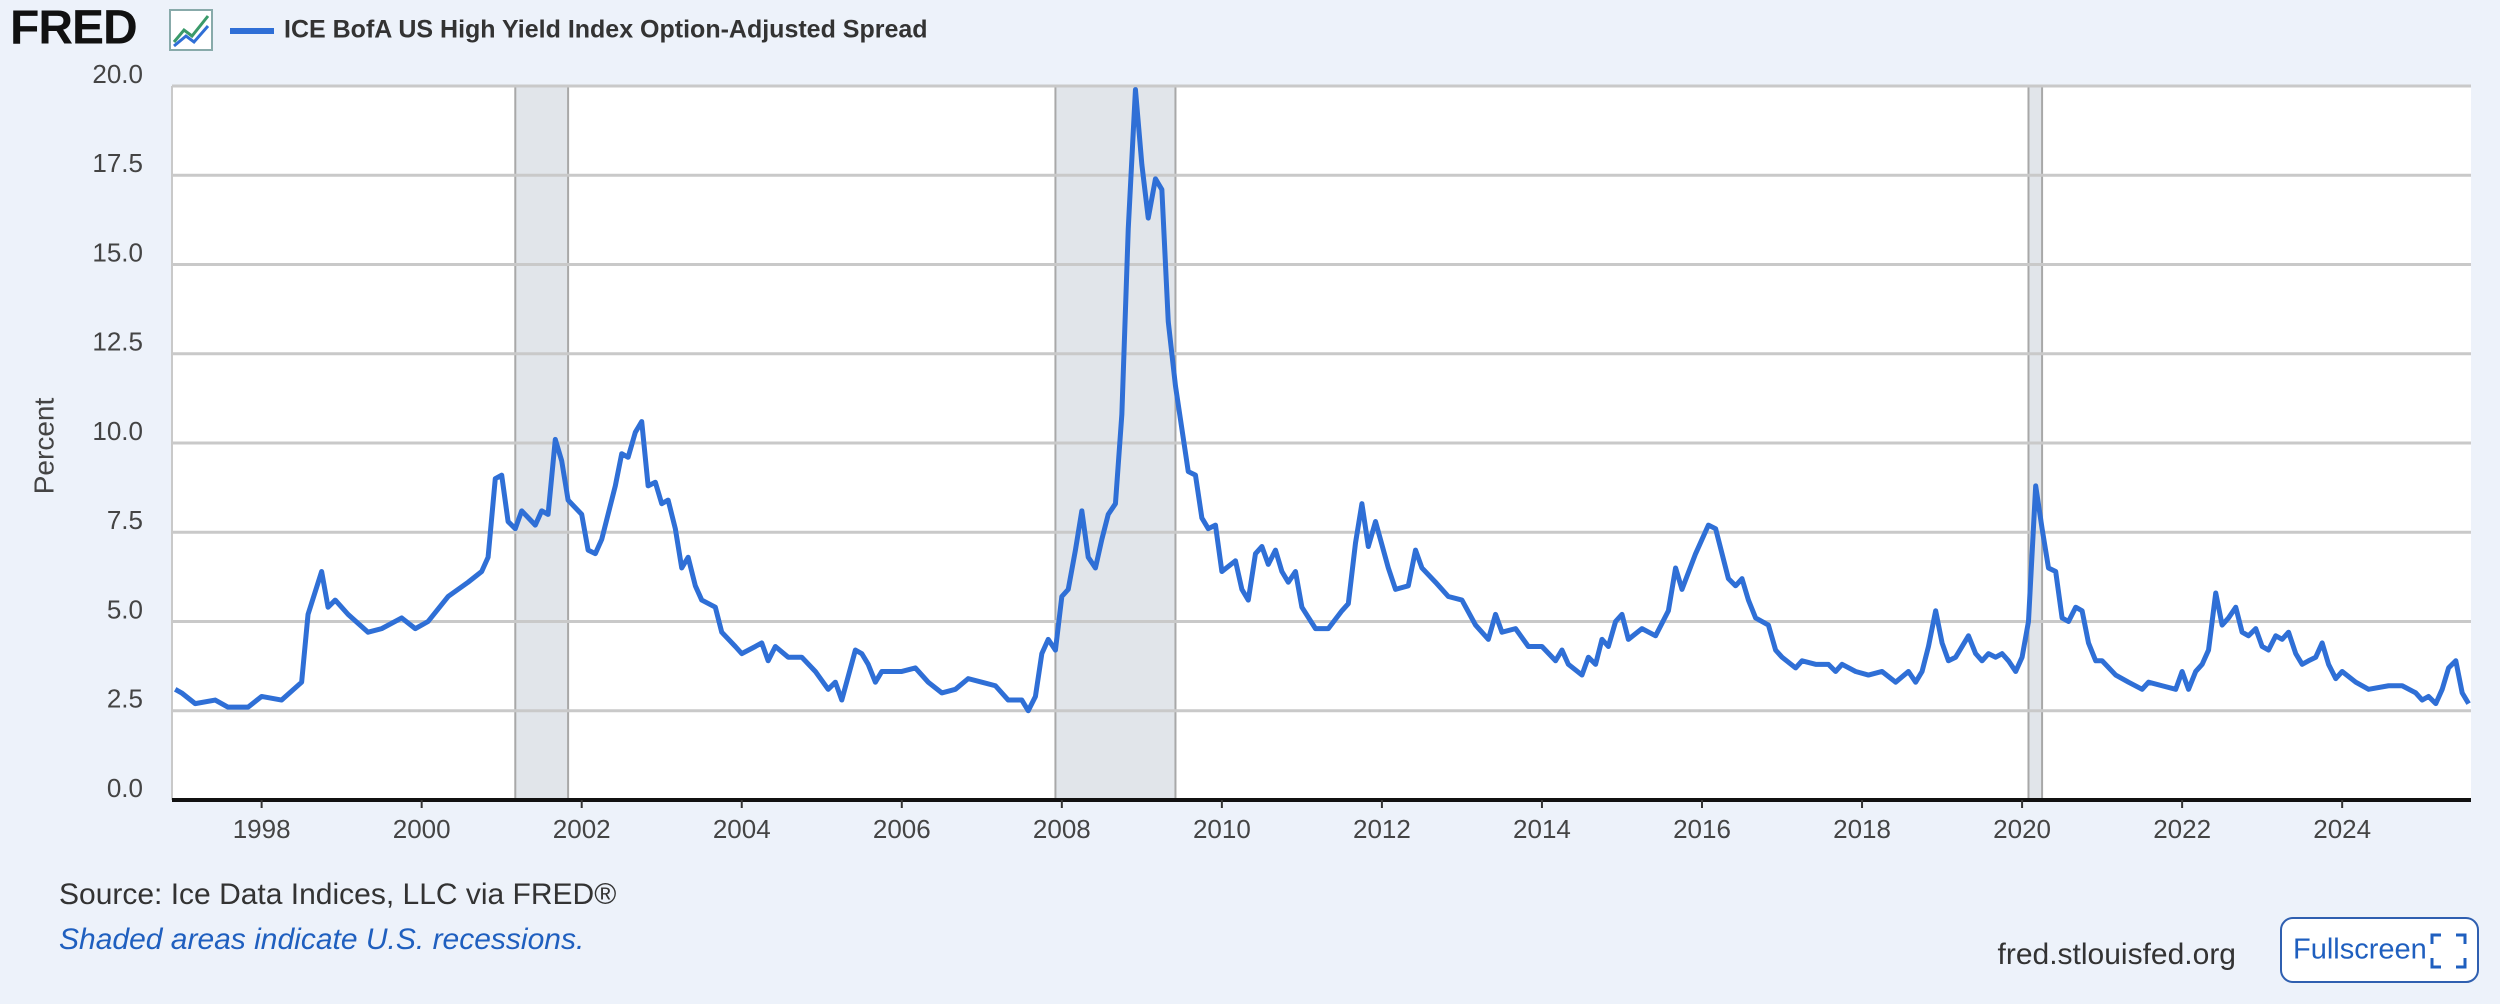  Describe the element at coordinates (125, 699) in the screenshot. I see `y-tick-label: 2.5` at that location.